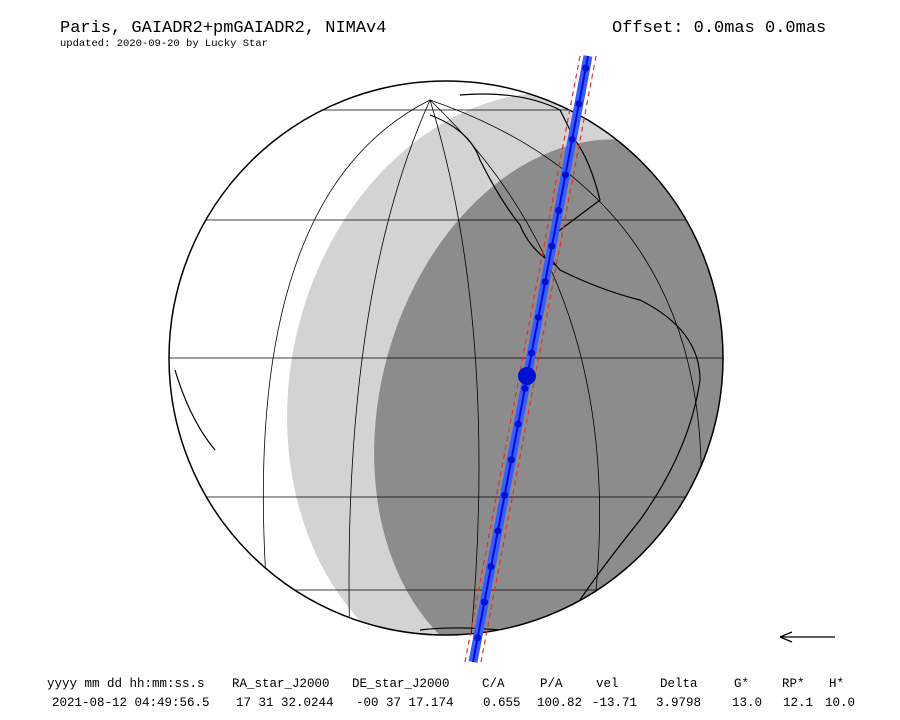 The image size is (900, 720). Describe the element at coordinates (281, 684) in the screenshot. I see `column-header: RA_star_J2000` at that location.